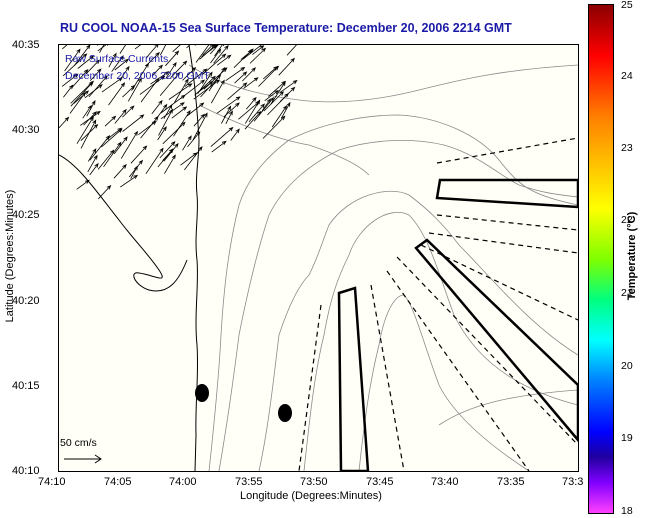  Describe the element at coordinates (284, 140) in the screenshot. I see `contour-line` at that location.